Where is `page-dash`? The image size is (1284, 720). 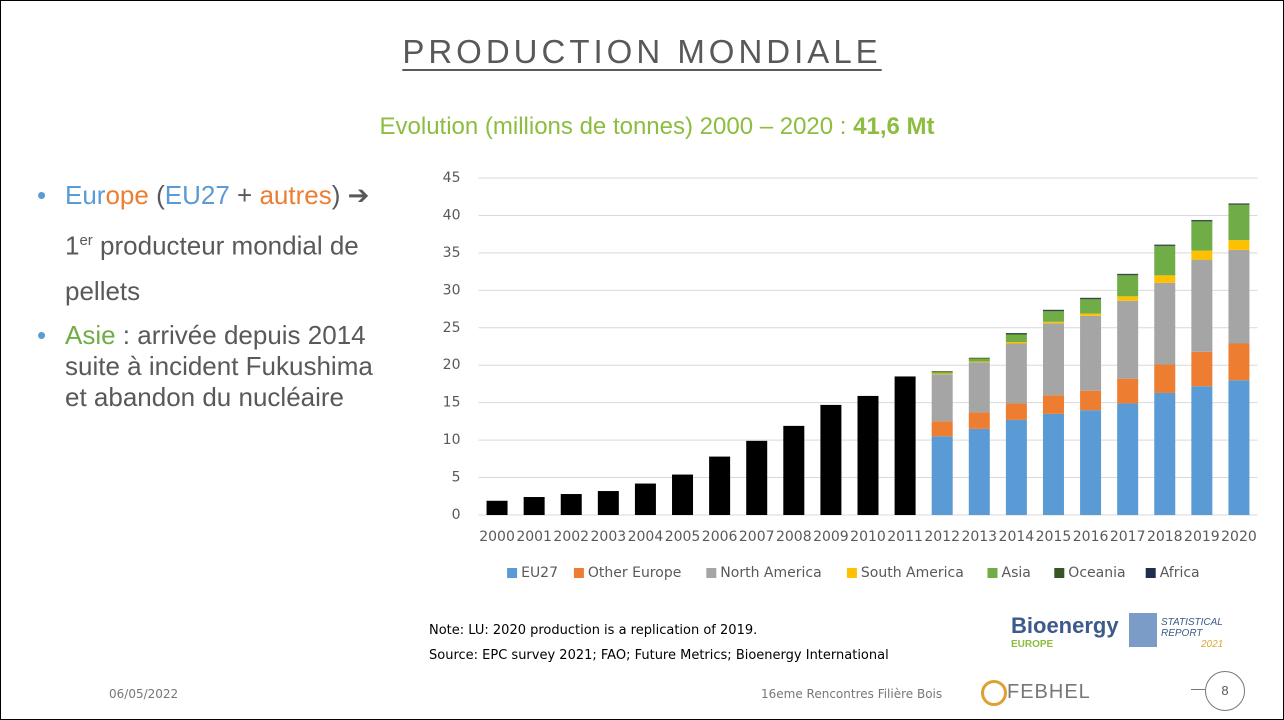 page-dash is located at coordinates (1198, 689).